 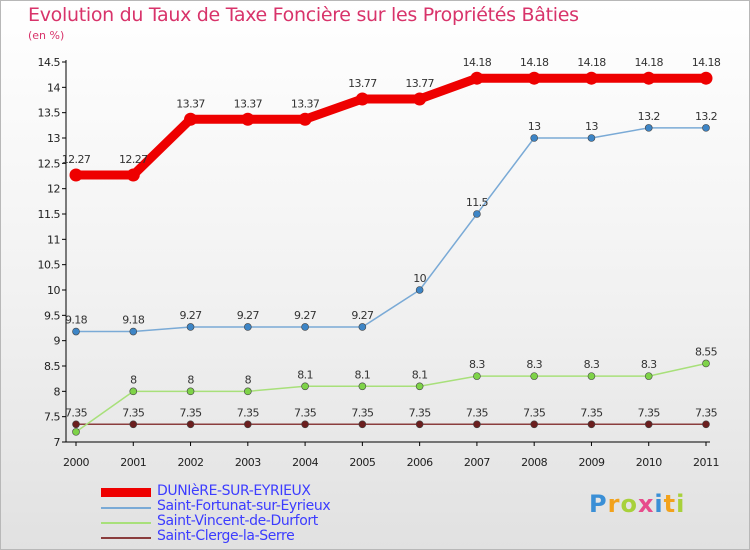 What do you see at coordinates (706, 351) in the screenshot?
I see `data-label: 8.55` at bounding box center [706, 351].